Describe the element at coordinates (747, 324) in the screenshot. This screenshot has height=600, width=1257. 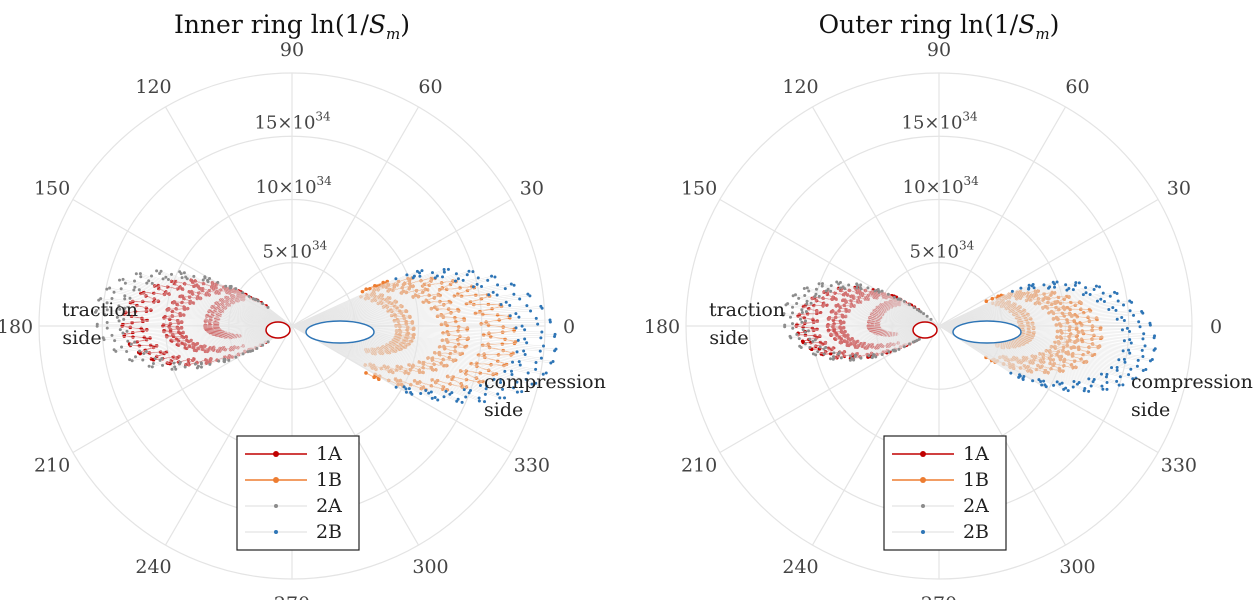
I see `annotation-label: traction side` at that location.